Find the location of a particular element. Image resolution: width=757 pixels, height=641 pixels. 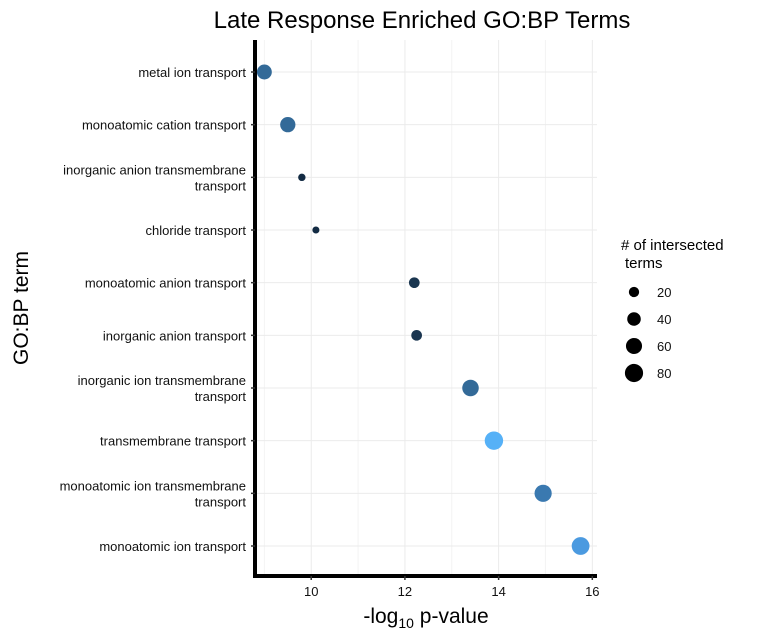

legend-label: 20 is located at coordinates (664, 292).